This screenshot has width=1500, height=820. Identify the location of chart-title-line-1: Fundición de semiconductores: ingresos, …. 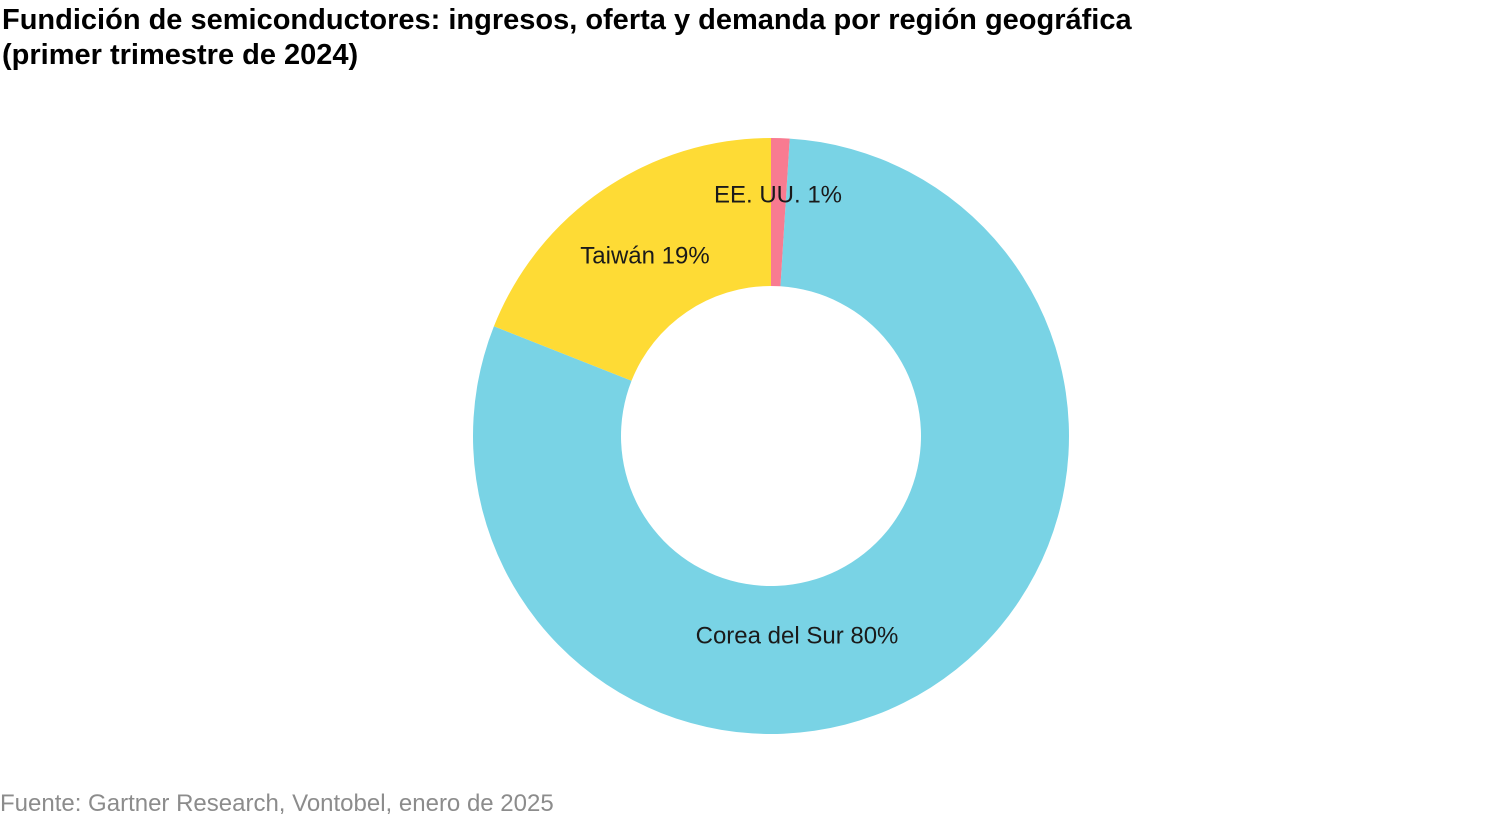
(567, 20).